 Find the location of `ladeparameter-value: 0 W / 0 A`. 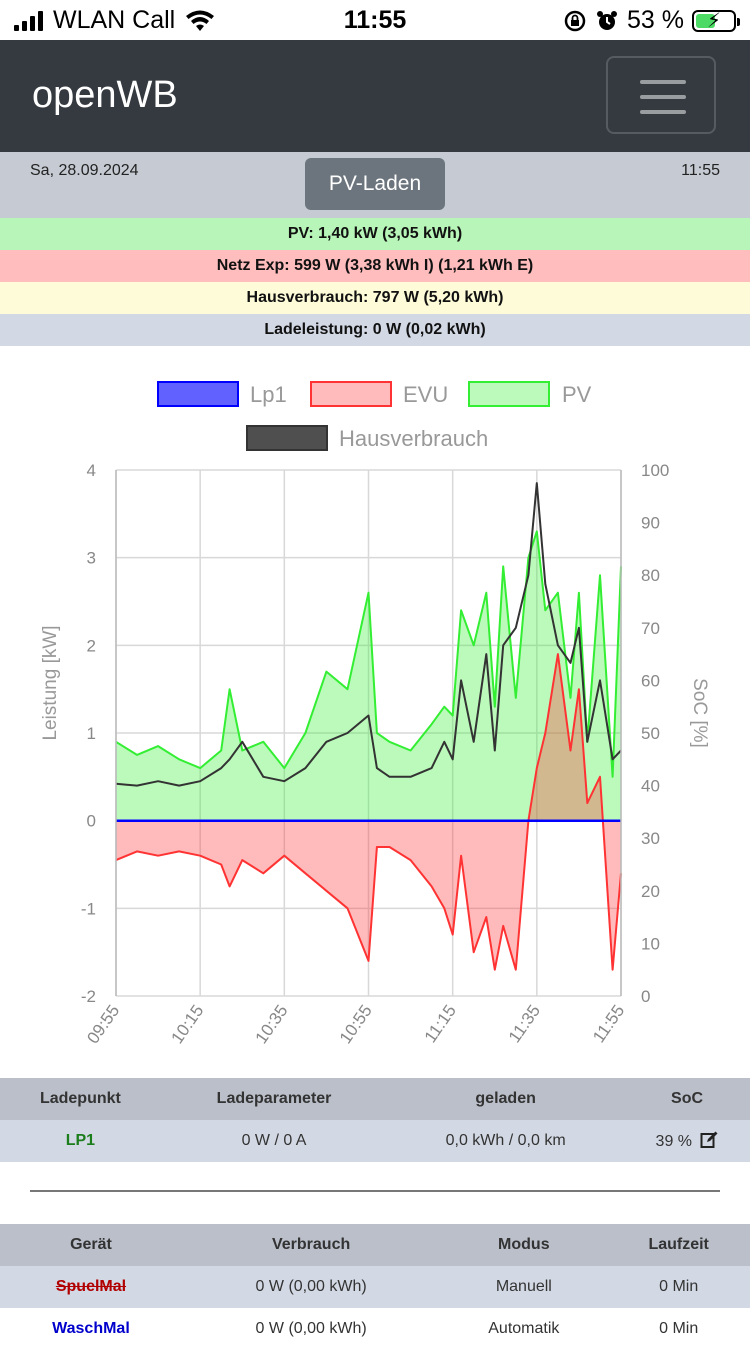

ladeparameter-value: 0 W / 0 A is located at coordinates (274, 1141).